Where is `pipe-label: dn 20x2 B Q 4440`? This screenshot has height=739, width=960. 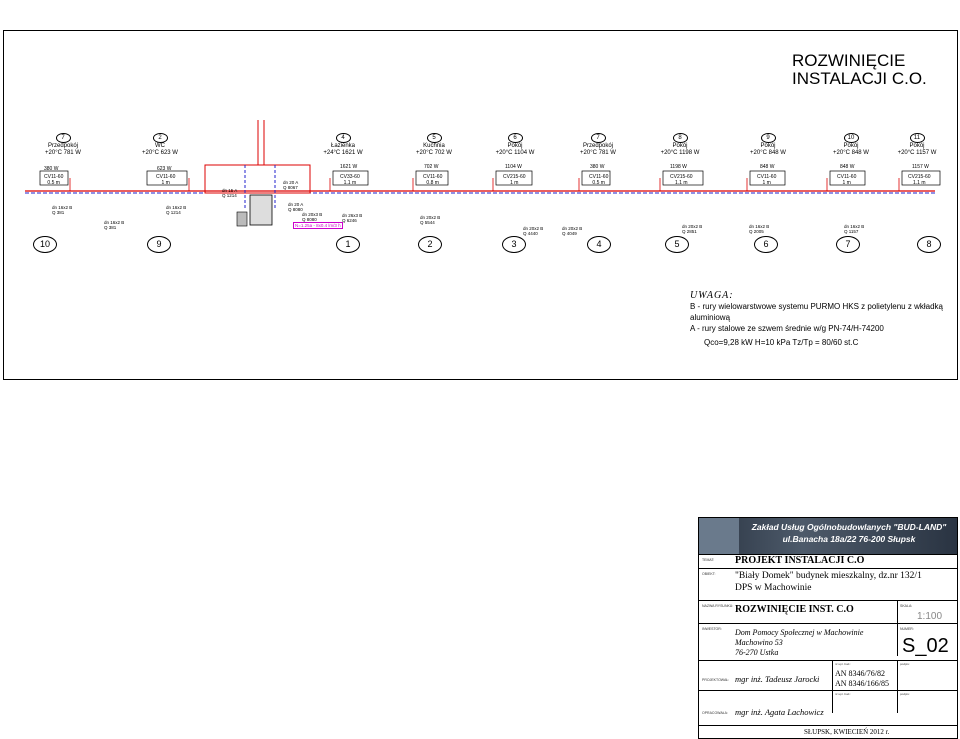 pipe-label: dn 20x2 B Q 4440 is located at coordinates (533, 231).